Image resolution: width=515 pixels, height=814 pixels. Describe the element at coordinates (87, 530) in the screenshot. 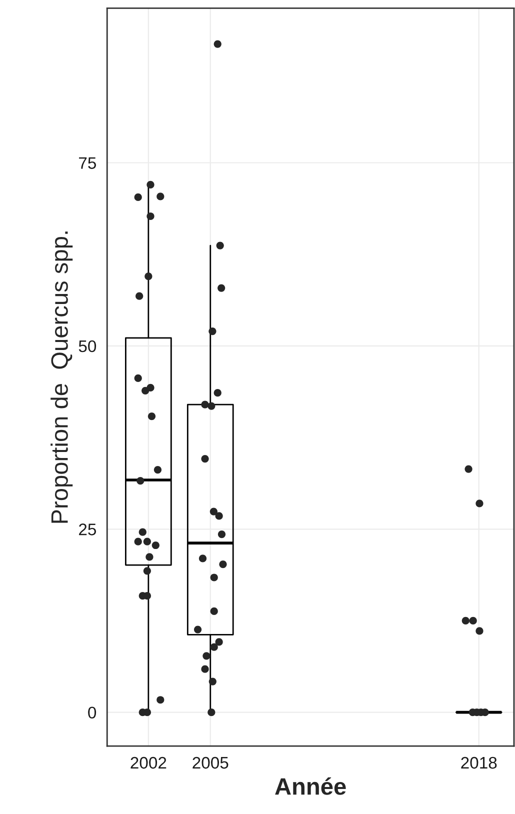

I see `y-tick-label: 25` at that location.